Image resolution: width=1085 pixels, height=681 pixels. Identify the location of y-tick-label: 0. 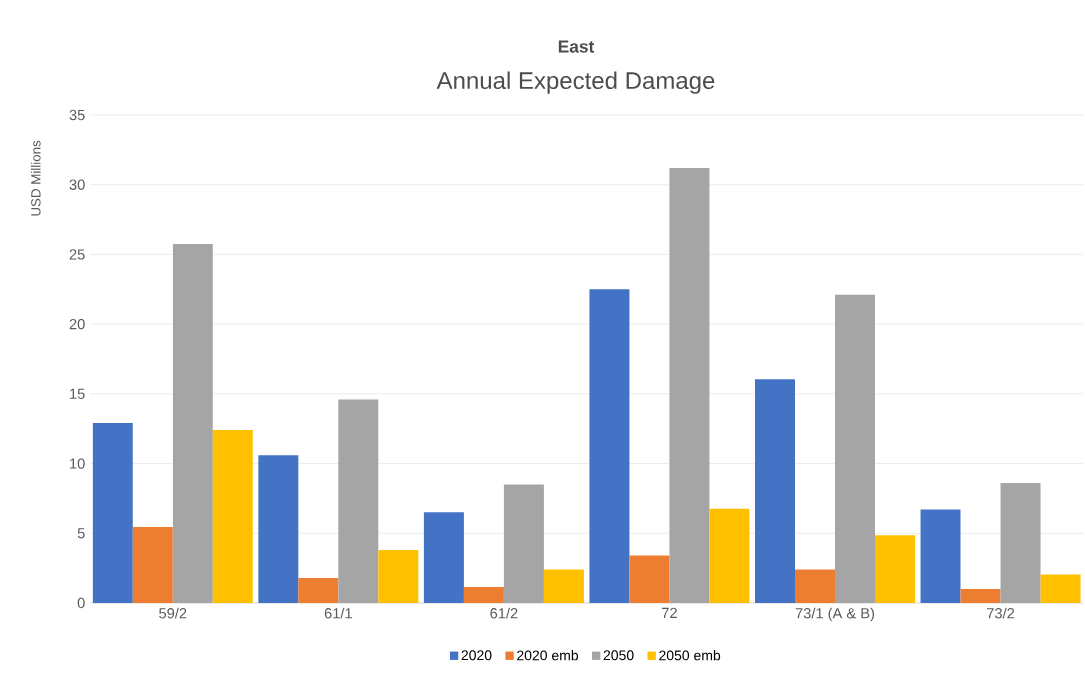
(81, 603).